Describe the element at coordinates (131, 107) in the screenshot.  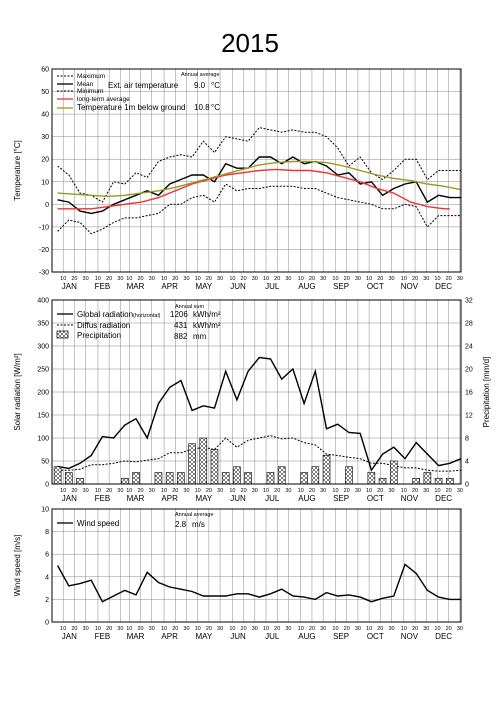
I see `legend-ground: Temperature 1m below ground` at that location.